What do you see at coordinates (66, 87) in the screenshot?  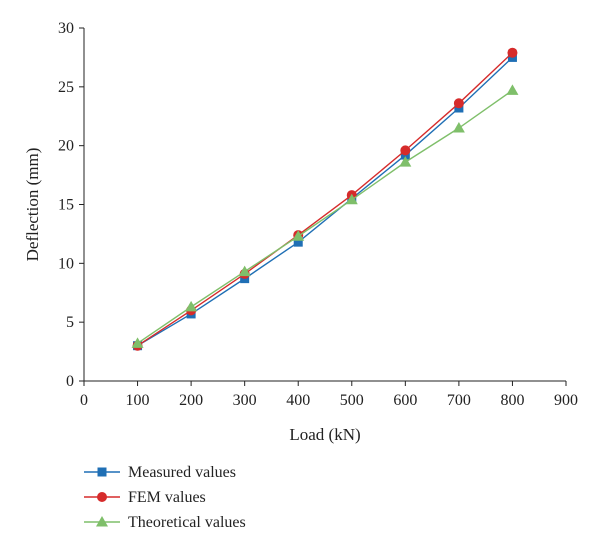 I see `y-tick-label: 25` at bounding box center [66, 87].